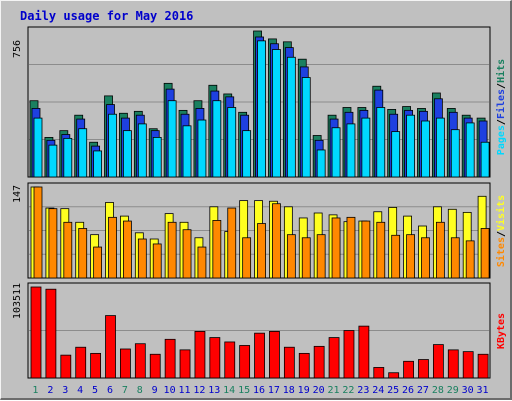  Describe the element at coordinates (184, 390) in the screenshot. I see `day-label: 11` at that location.